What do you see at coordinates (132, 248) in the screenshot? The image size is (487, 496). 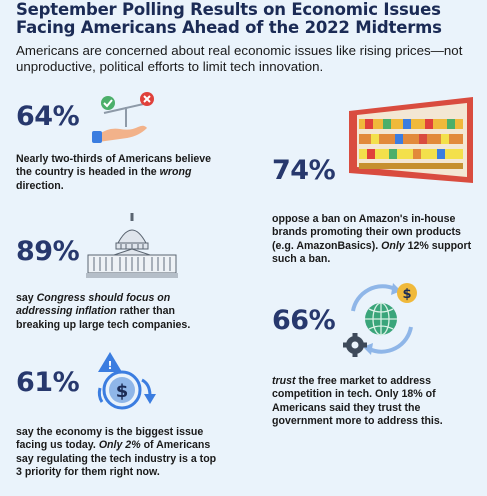 I see `capitol-building-icon` at bounding box center [132, 248].